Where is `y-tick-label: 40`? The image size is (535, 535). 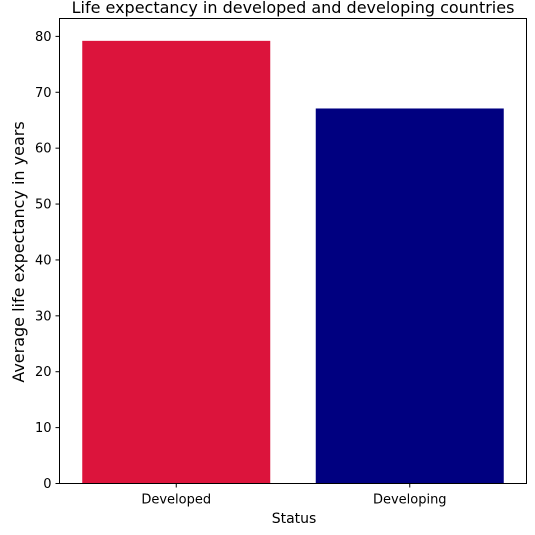
y-tick-label: 40 is located at coordinates (43, 260).